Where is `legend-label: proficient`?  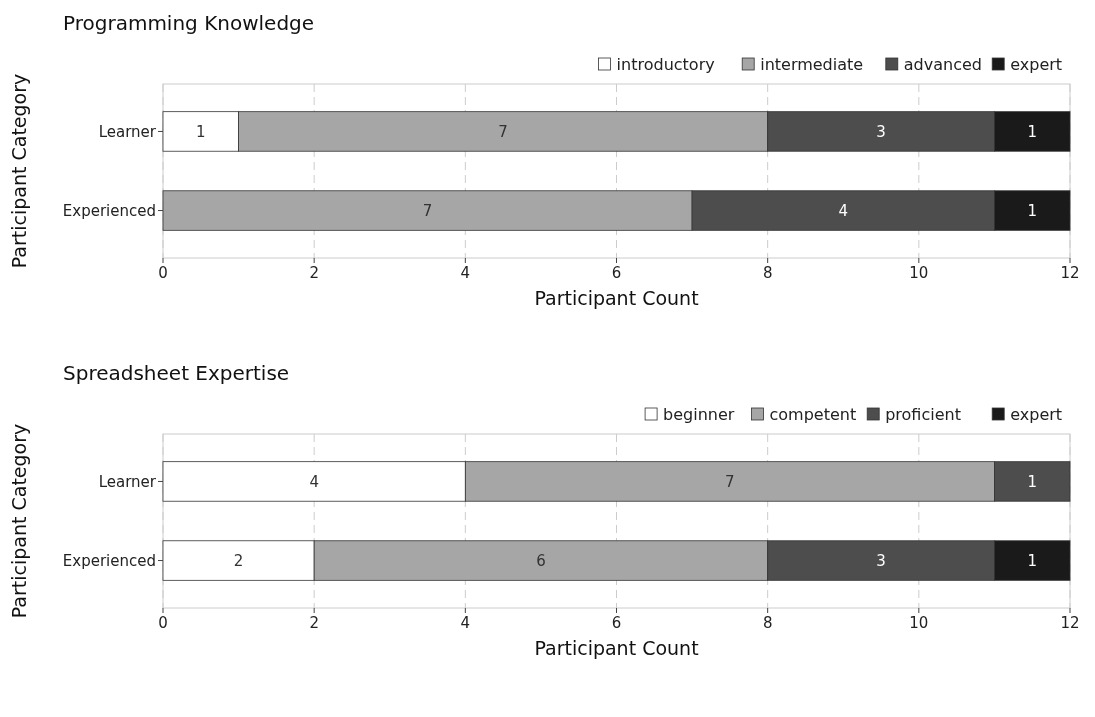 legend-label: proficient is located at coordinates (923, 414).